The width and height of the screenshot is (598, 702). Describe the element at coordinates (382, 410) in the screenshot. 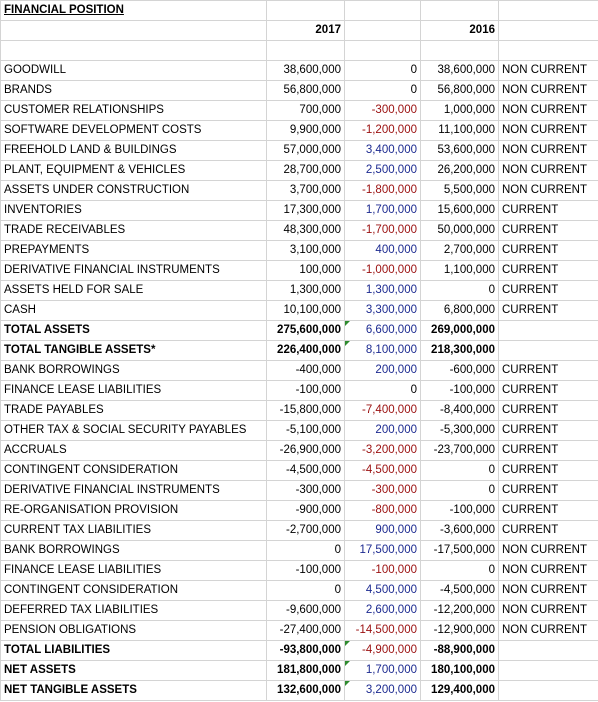

I see `change-cell: -7,400,000` at that location.